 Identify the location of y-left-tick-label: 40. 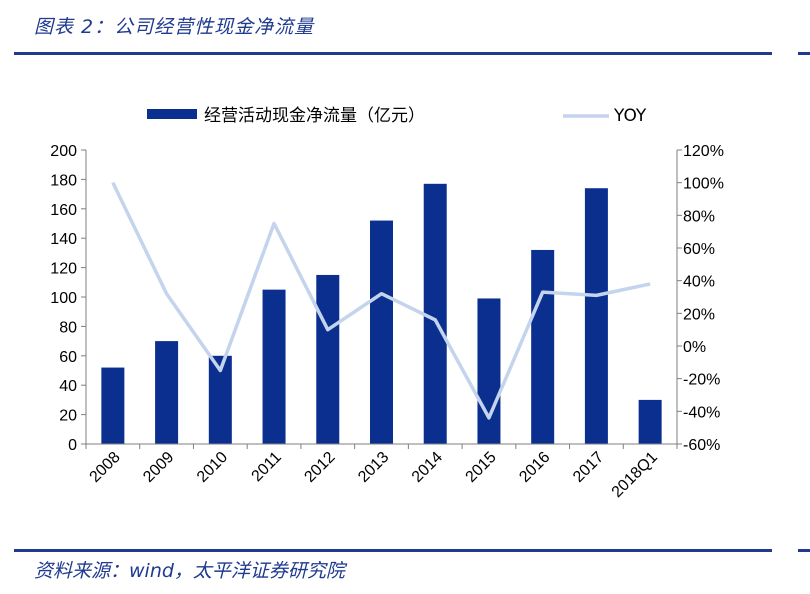
(68, 386).